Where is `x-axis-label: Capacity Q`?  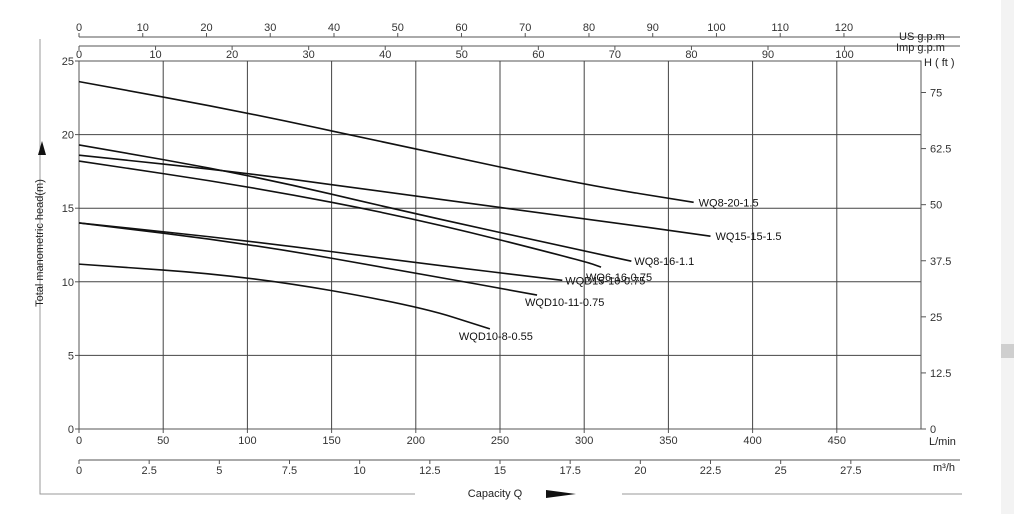 x-axis-label: Capacity Q is located at coordinates (495, 494).